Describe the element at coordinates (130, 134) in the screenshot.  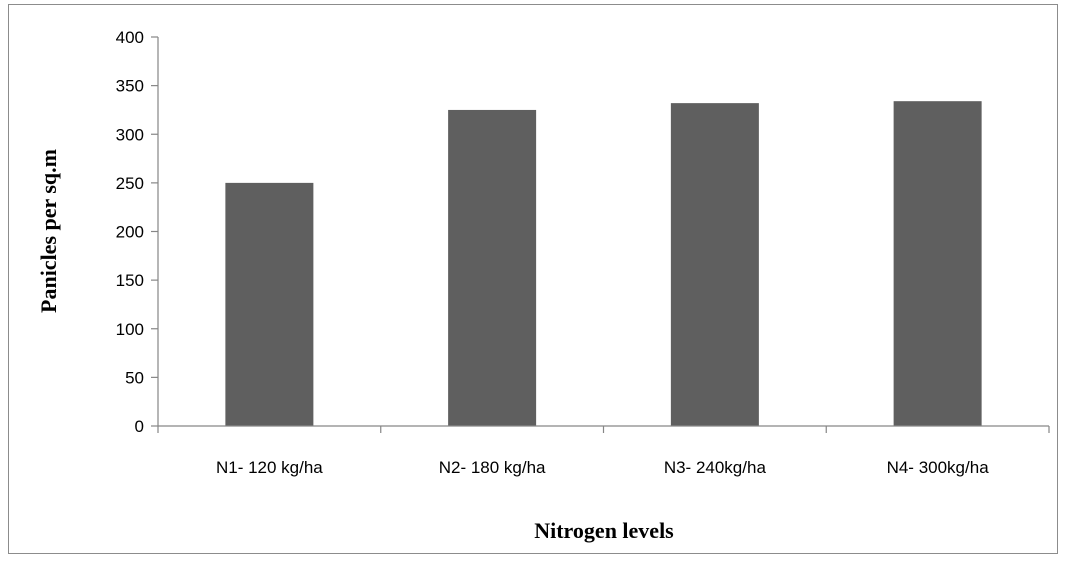
I see `y-tick-label: 300` at that location.